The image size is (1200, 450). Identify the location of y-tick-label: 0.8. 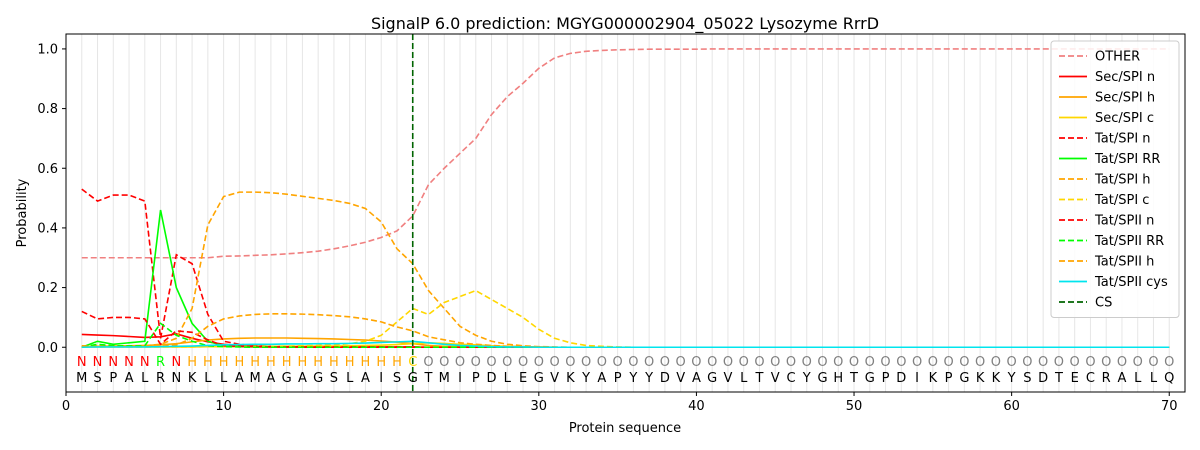
(47, 109).